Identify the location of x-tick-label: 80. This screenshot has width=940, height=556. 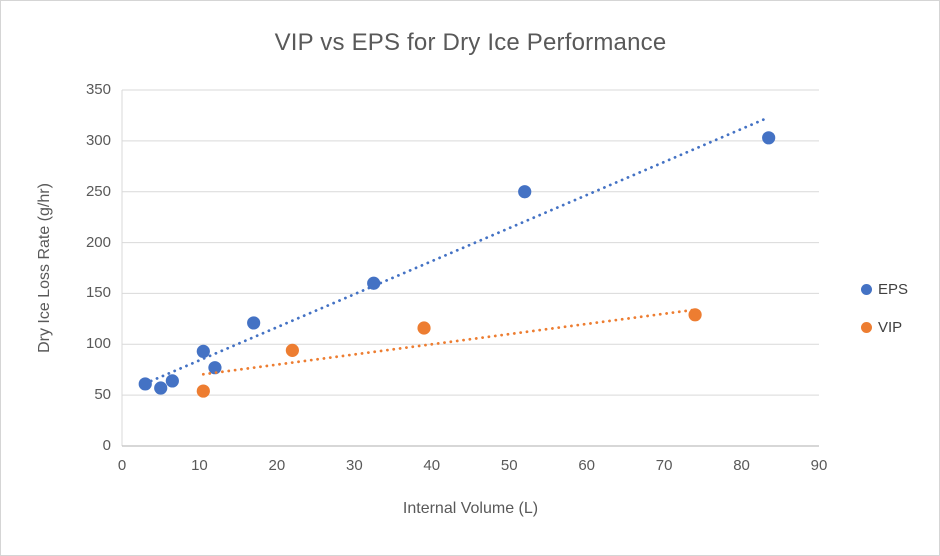
(741, 465).